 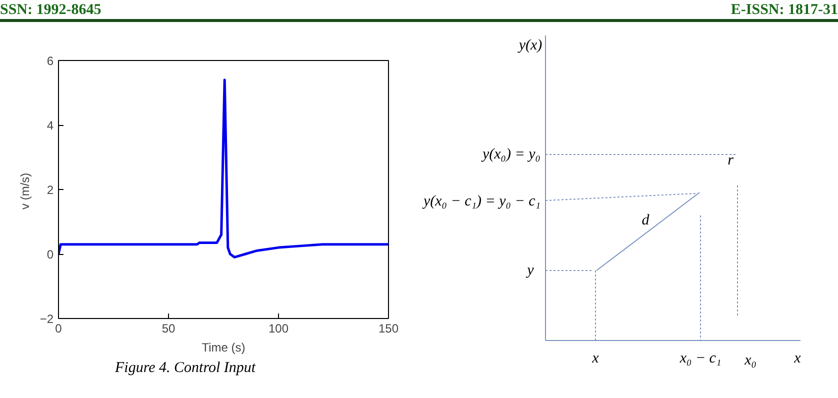 I want to click on x-tick-label: 0, so click(x=58, y=329).